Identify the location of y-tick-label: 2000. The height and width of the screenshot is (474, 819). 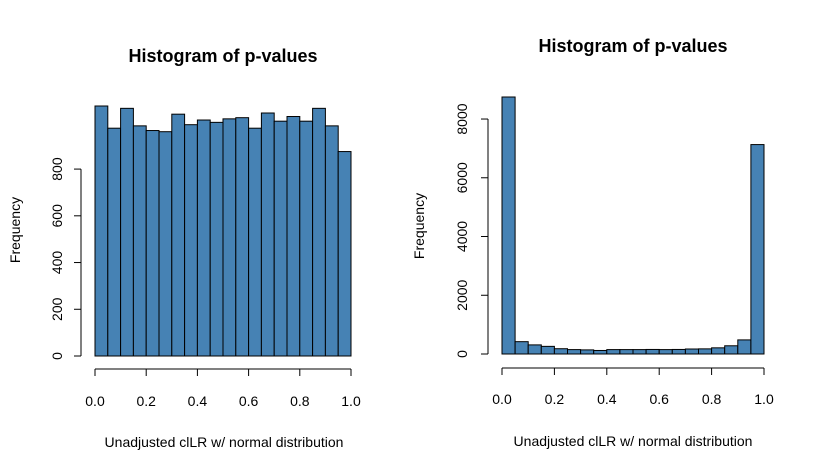
(462, 294).